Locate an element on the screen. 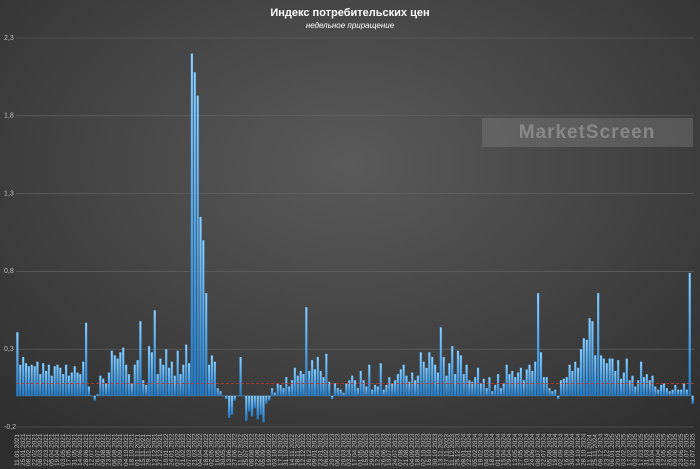  x-tick-label: 26.12.2022 is located at coordinates (309, 449).